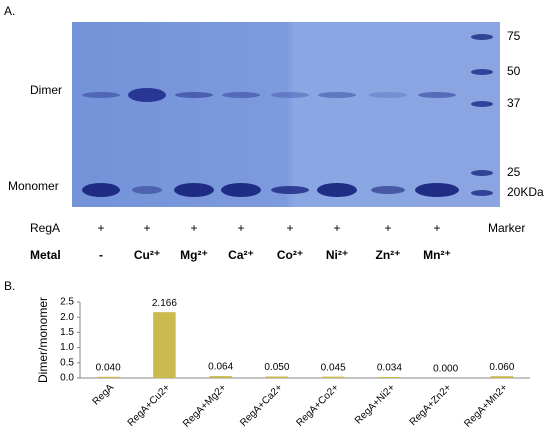  Describe the element at coordinates (67, 302) in the screenshot. I see `y-tick-label: 2.5` at that location.